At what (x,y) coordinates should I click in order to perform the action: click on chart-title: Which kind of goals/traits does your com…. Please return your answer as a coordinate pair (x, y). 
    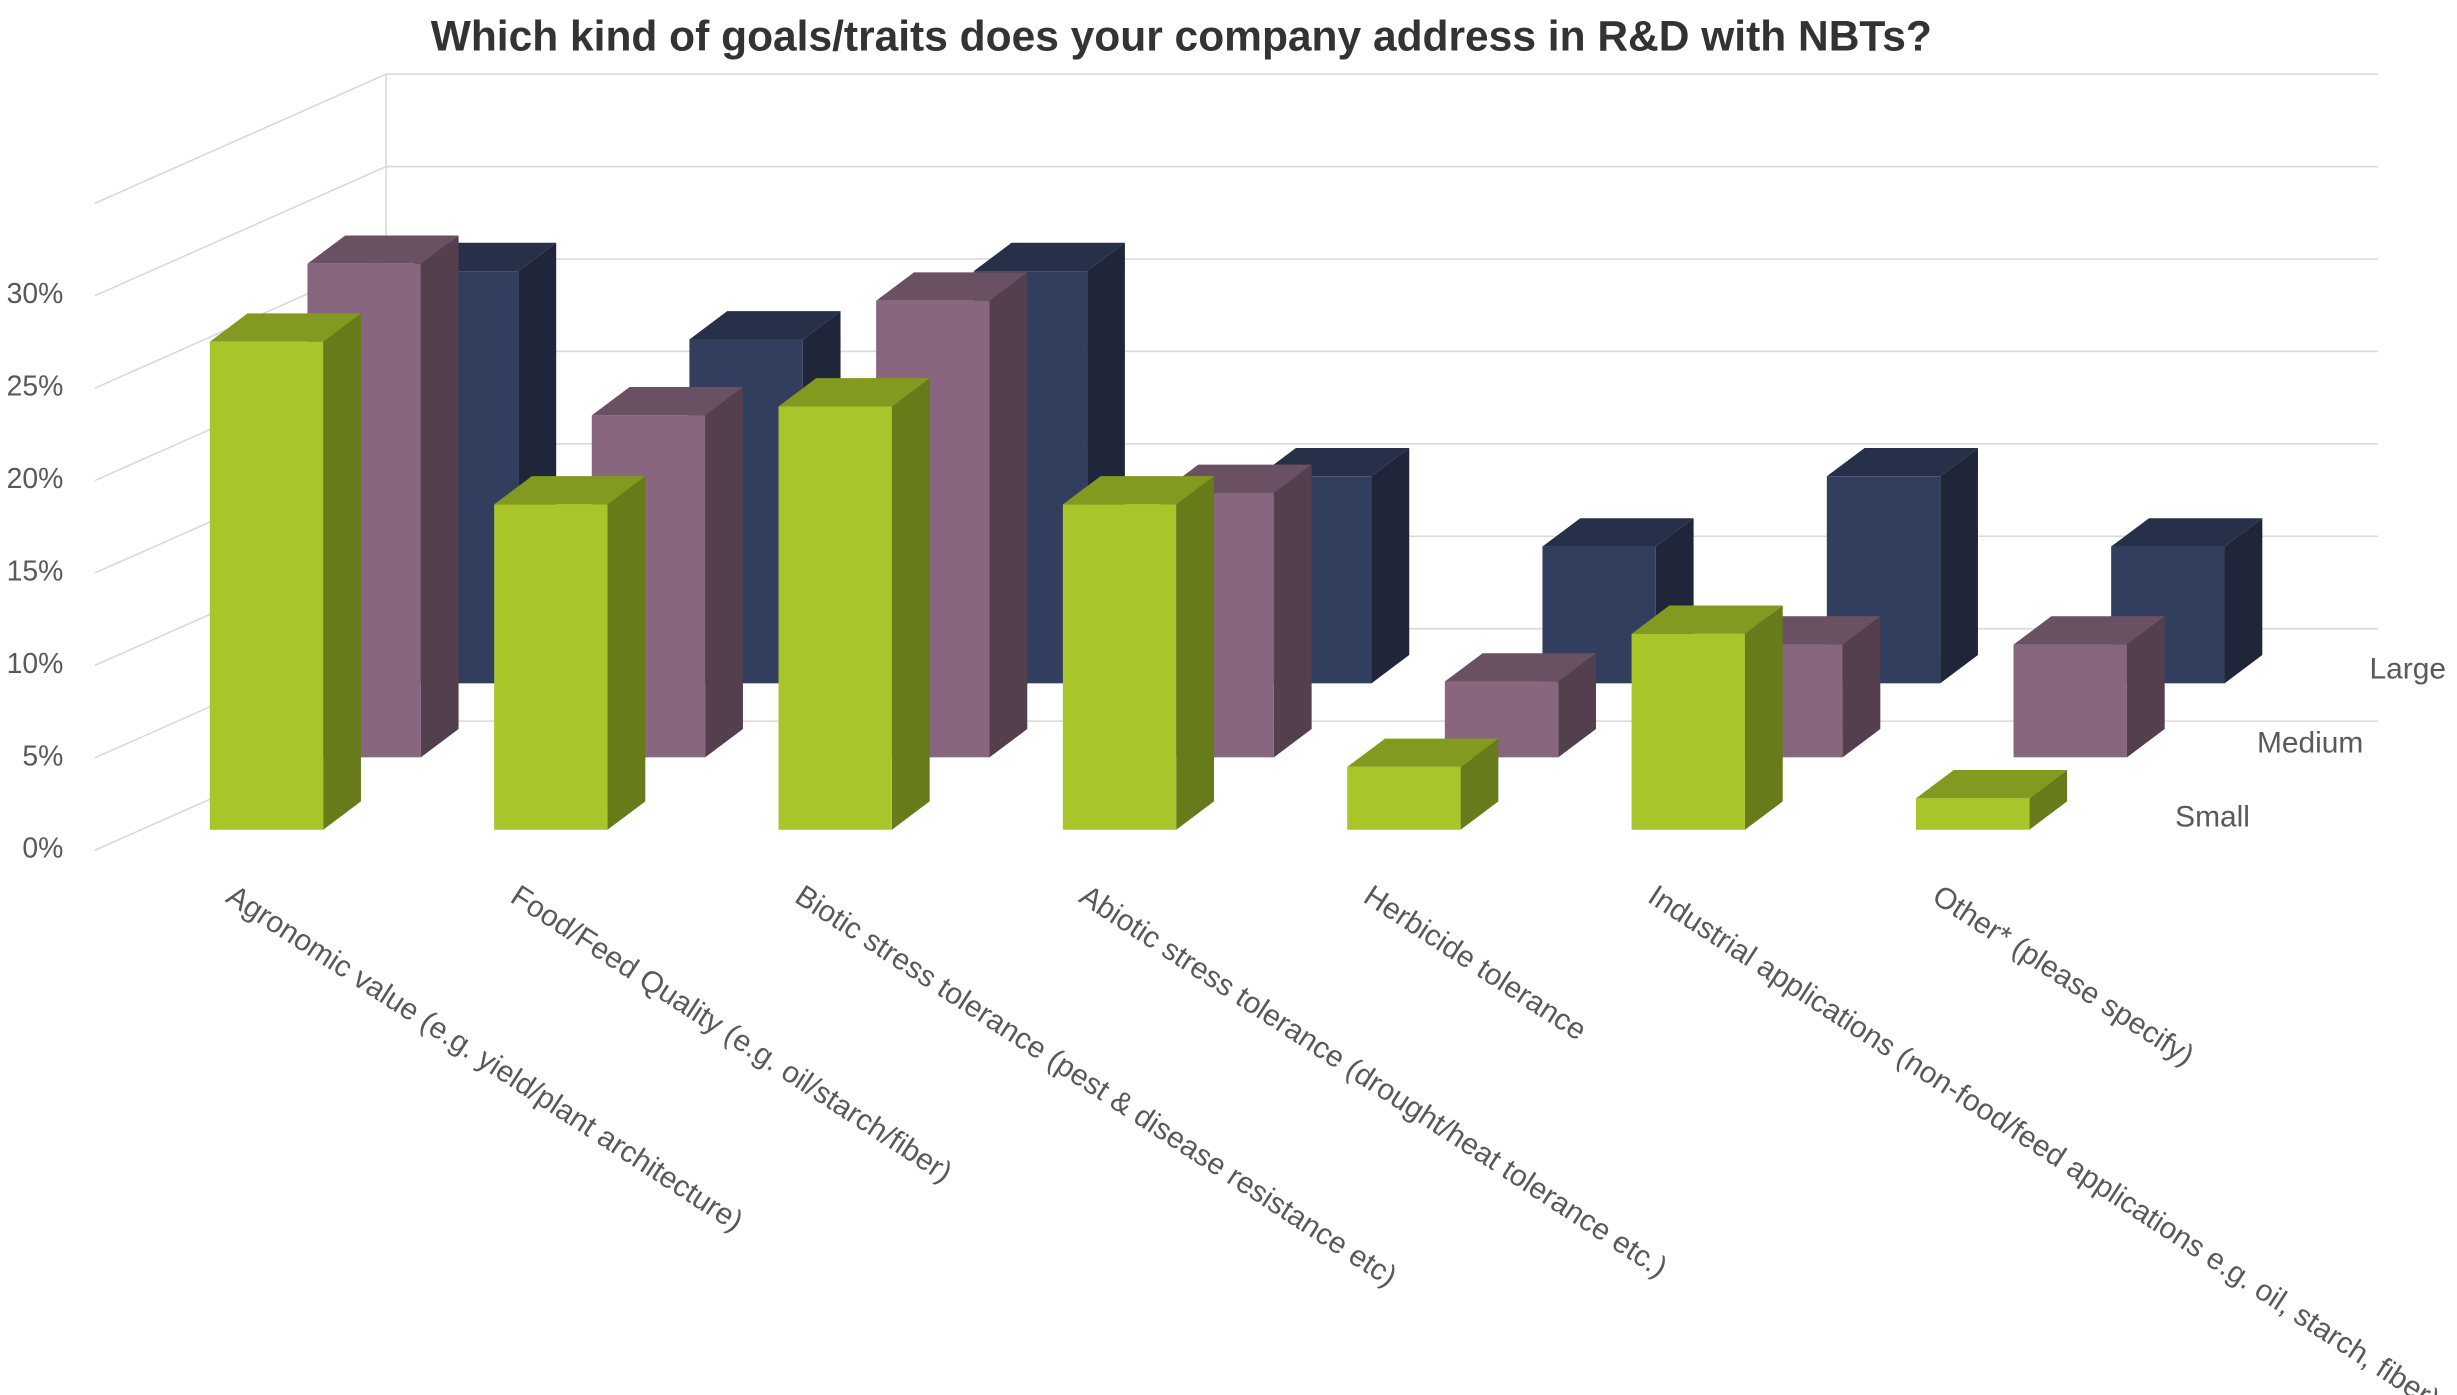
    Looking at the image, I should click on (1181, 37).